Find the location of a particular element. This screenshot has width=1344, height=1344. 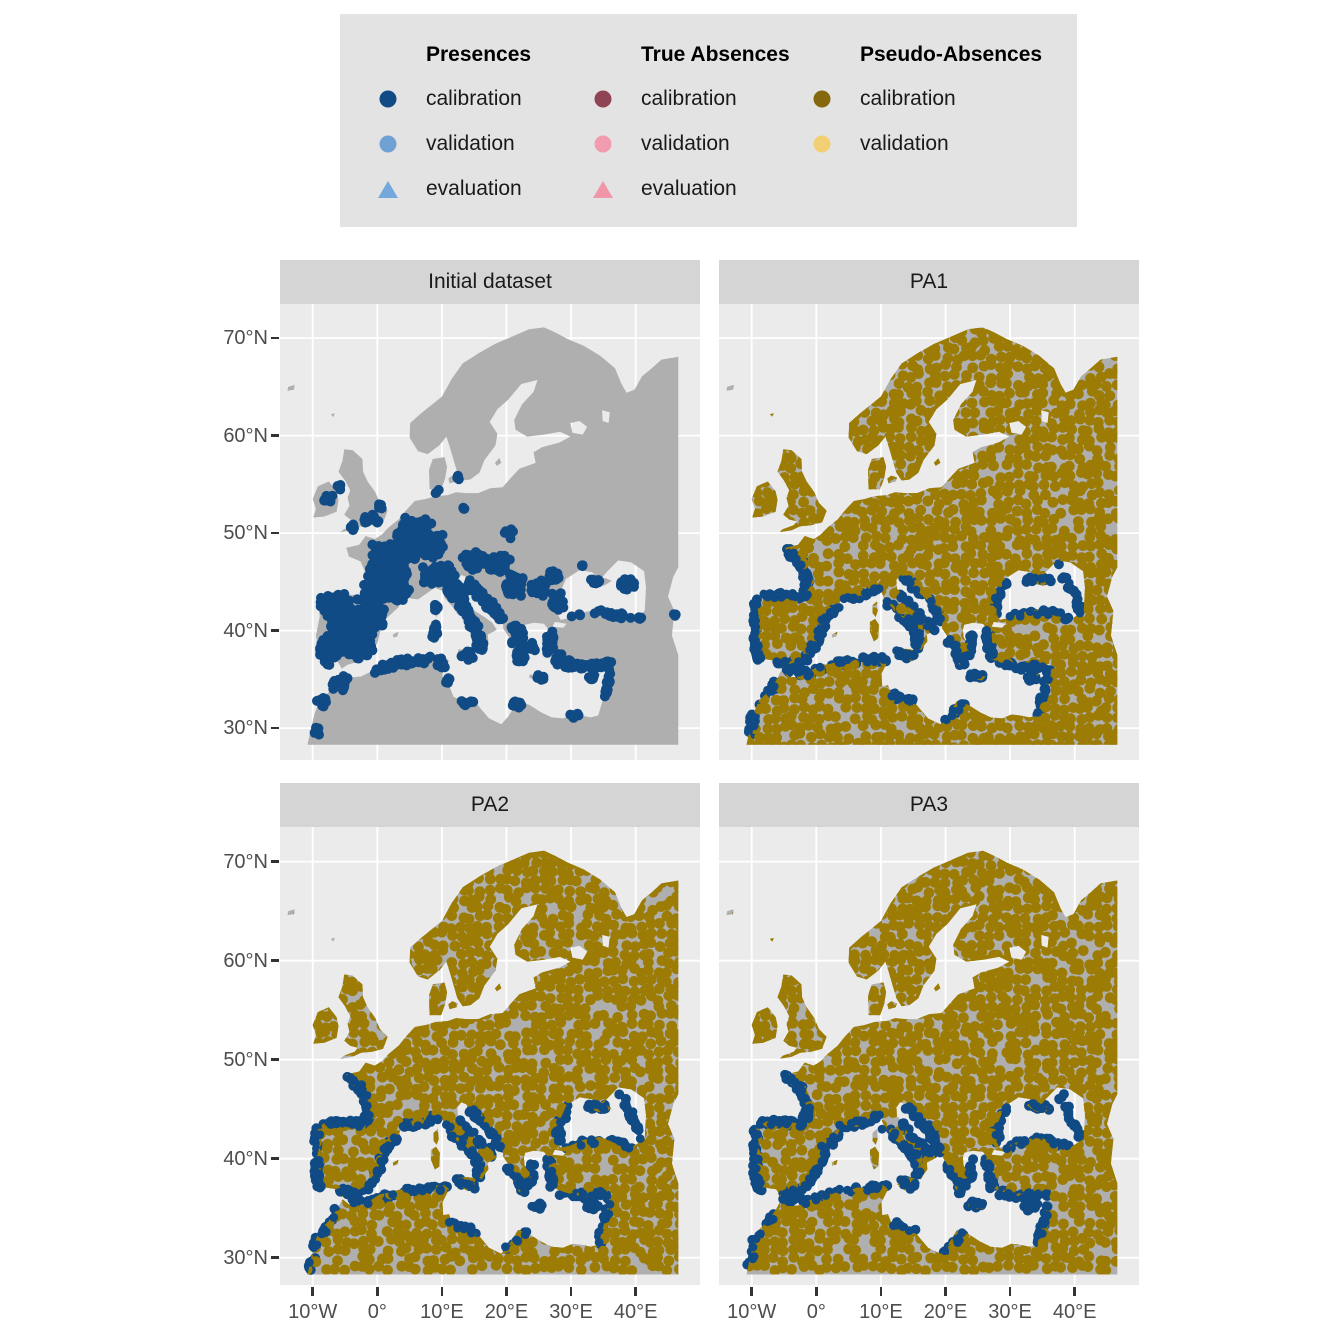

facet-strip-label: PA1 is located at coordinates (929, 281).